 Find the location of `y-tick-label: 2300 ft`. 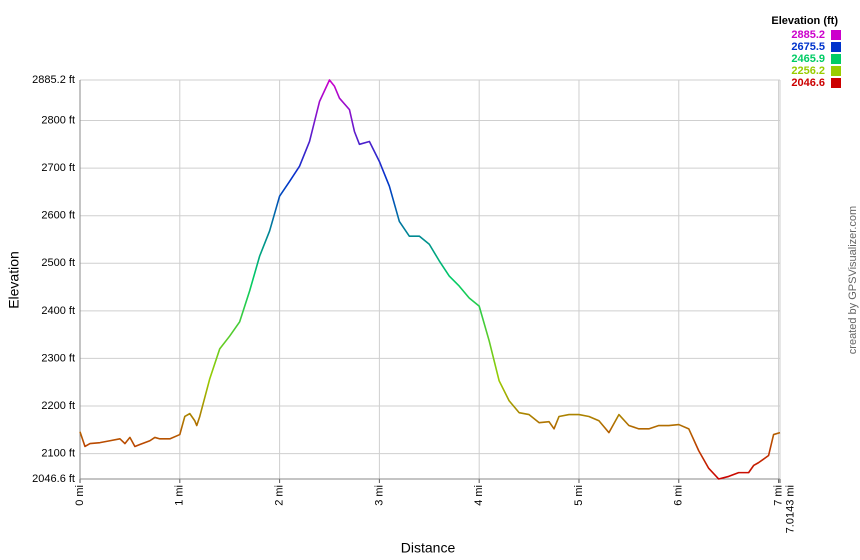

y-tick-label: 2300 ft is located at coordinates (58, 358).